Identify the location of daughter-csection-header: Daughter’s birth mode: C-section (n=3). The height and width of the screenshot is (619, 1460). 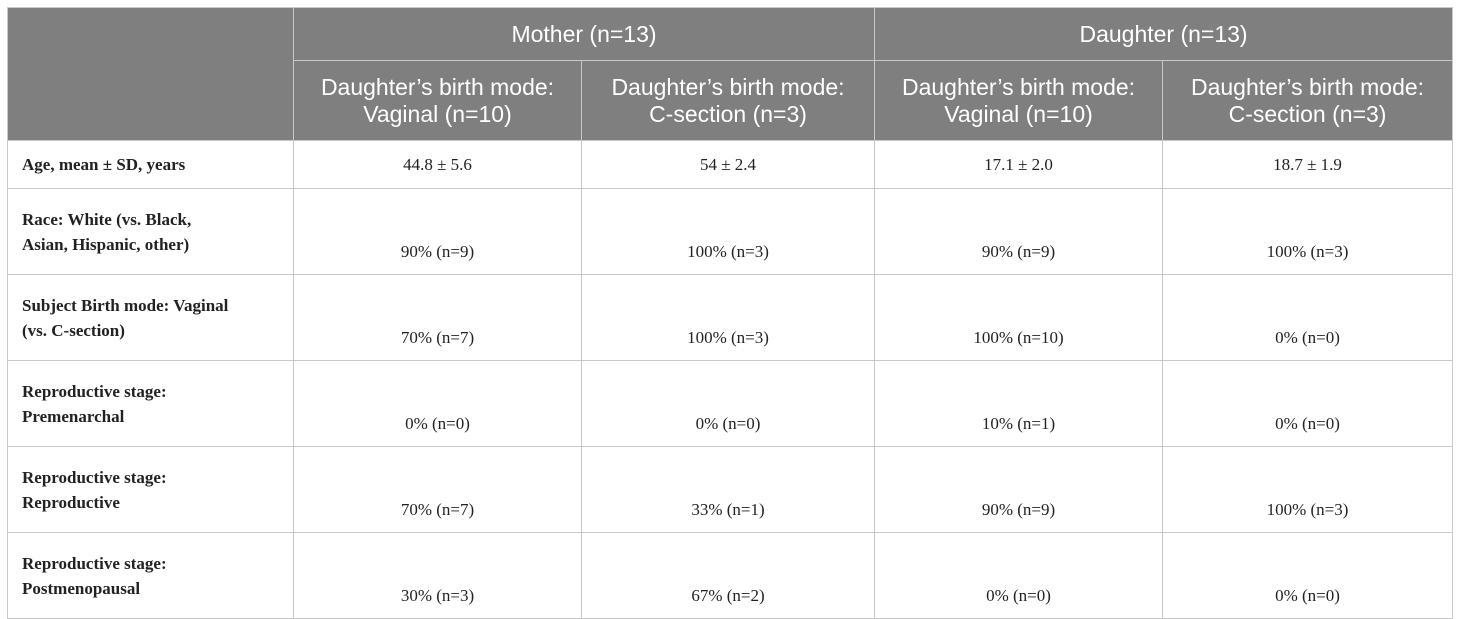
(1308, 100).